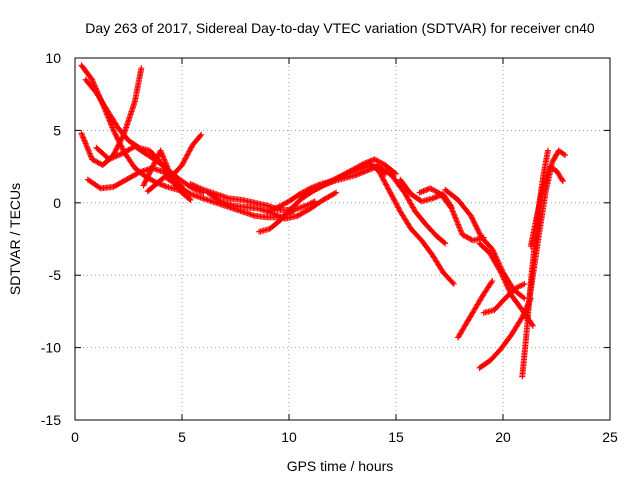 The width and height of the screenshot is (640, 480). Describe the element at coordinates (503, 437) in the screenshot. I see `x-tick-label: 20` at that location.